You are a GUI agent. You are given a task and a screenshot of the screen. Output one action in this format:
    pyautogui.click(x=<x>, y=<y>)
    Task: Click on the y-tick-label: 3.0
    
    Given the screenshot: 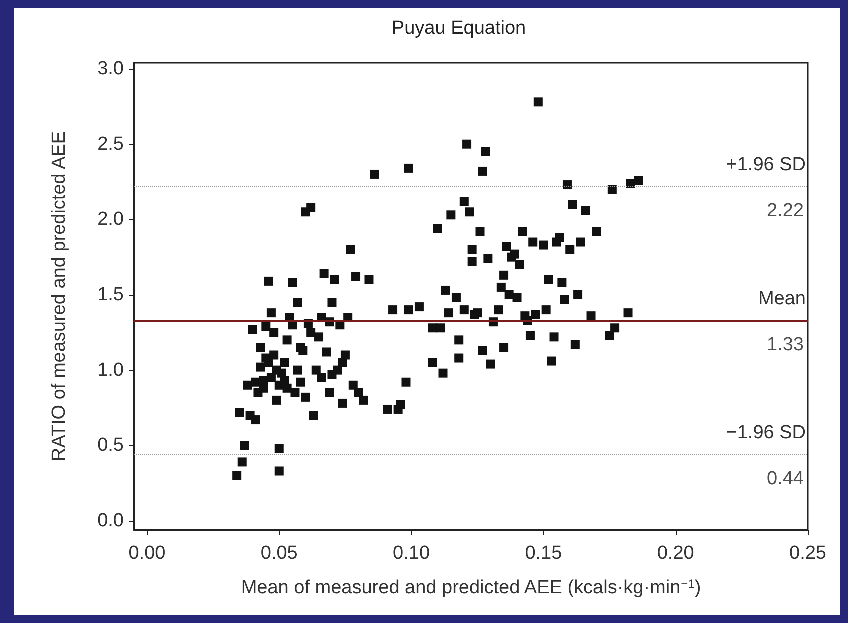 What is the action you would take?
    pyautogui.click(x=111, y=69)
    